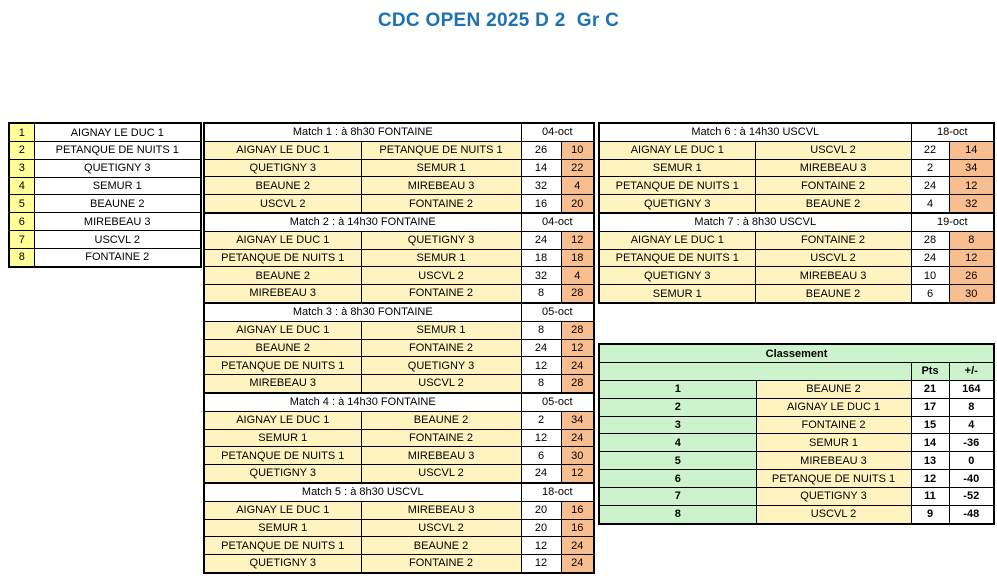  What do you see at coordinates (755, 371) in the screenshot?
I see `classement-blank-cell` at bounding box center [755, 371].